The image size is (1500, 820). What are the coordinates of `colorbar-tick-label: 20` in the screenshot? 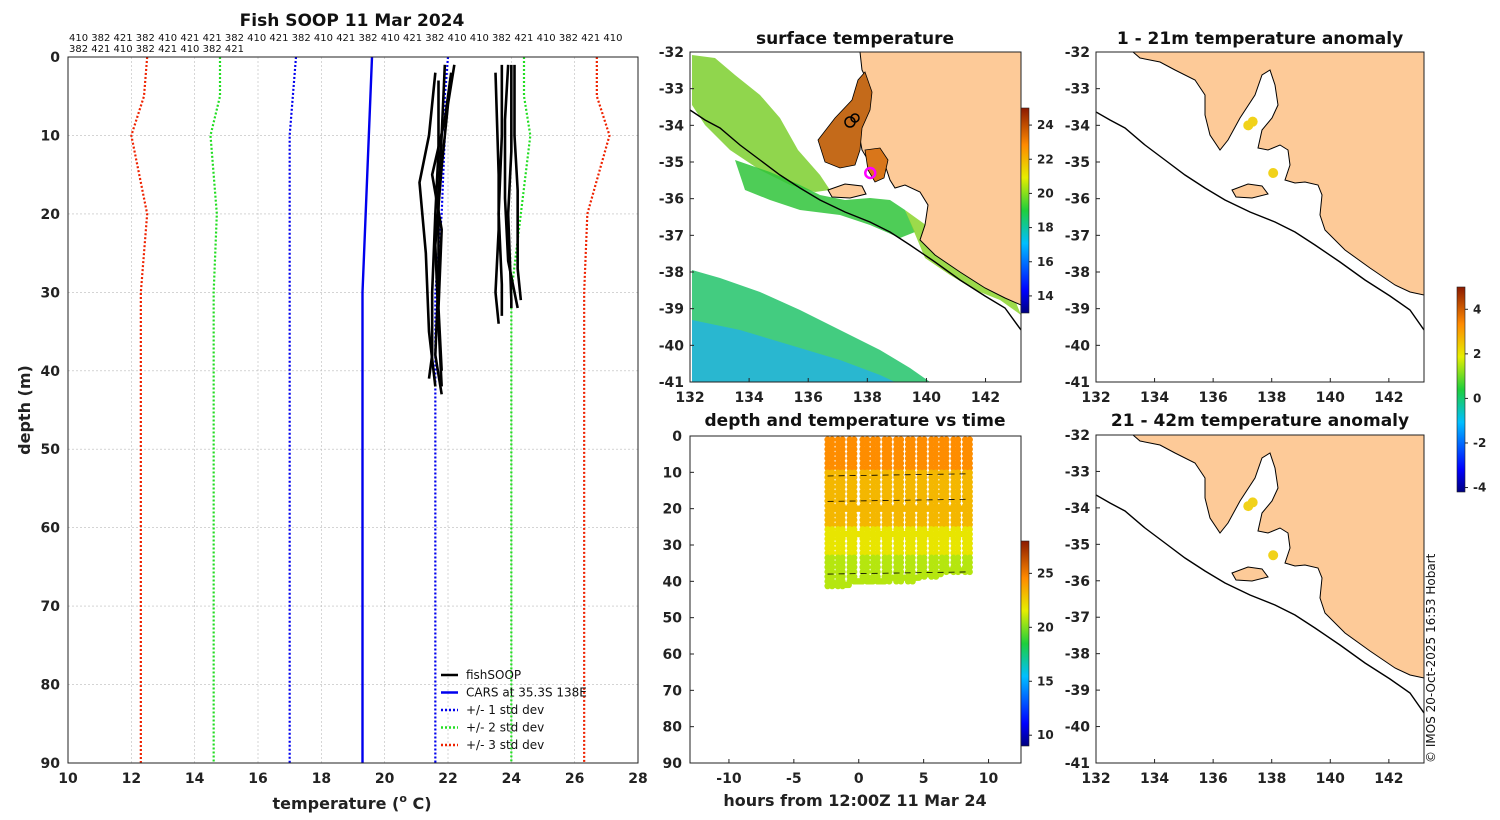 It's located at (1045, 193).